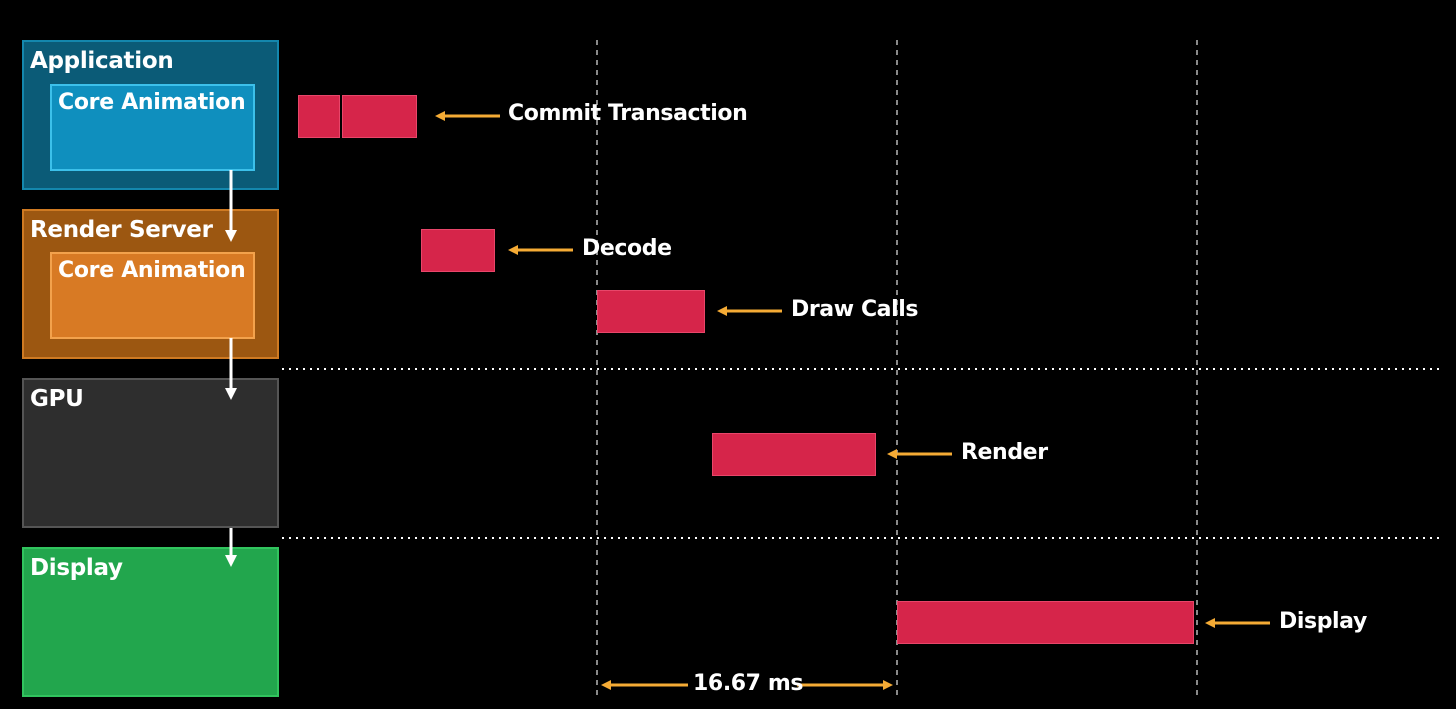  What do you see at coordinates (150, 622) in the screenshot?
I see `display-box: Display` at bounding box center [150, 622].